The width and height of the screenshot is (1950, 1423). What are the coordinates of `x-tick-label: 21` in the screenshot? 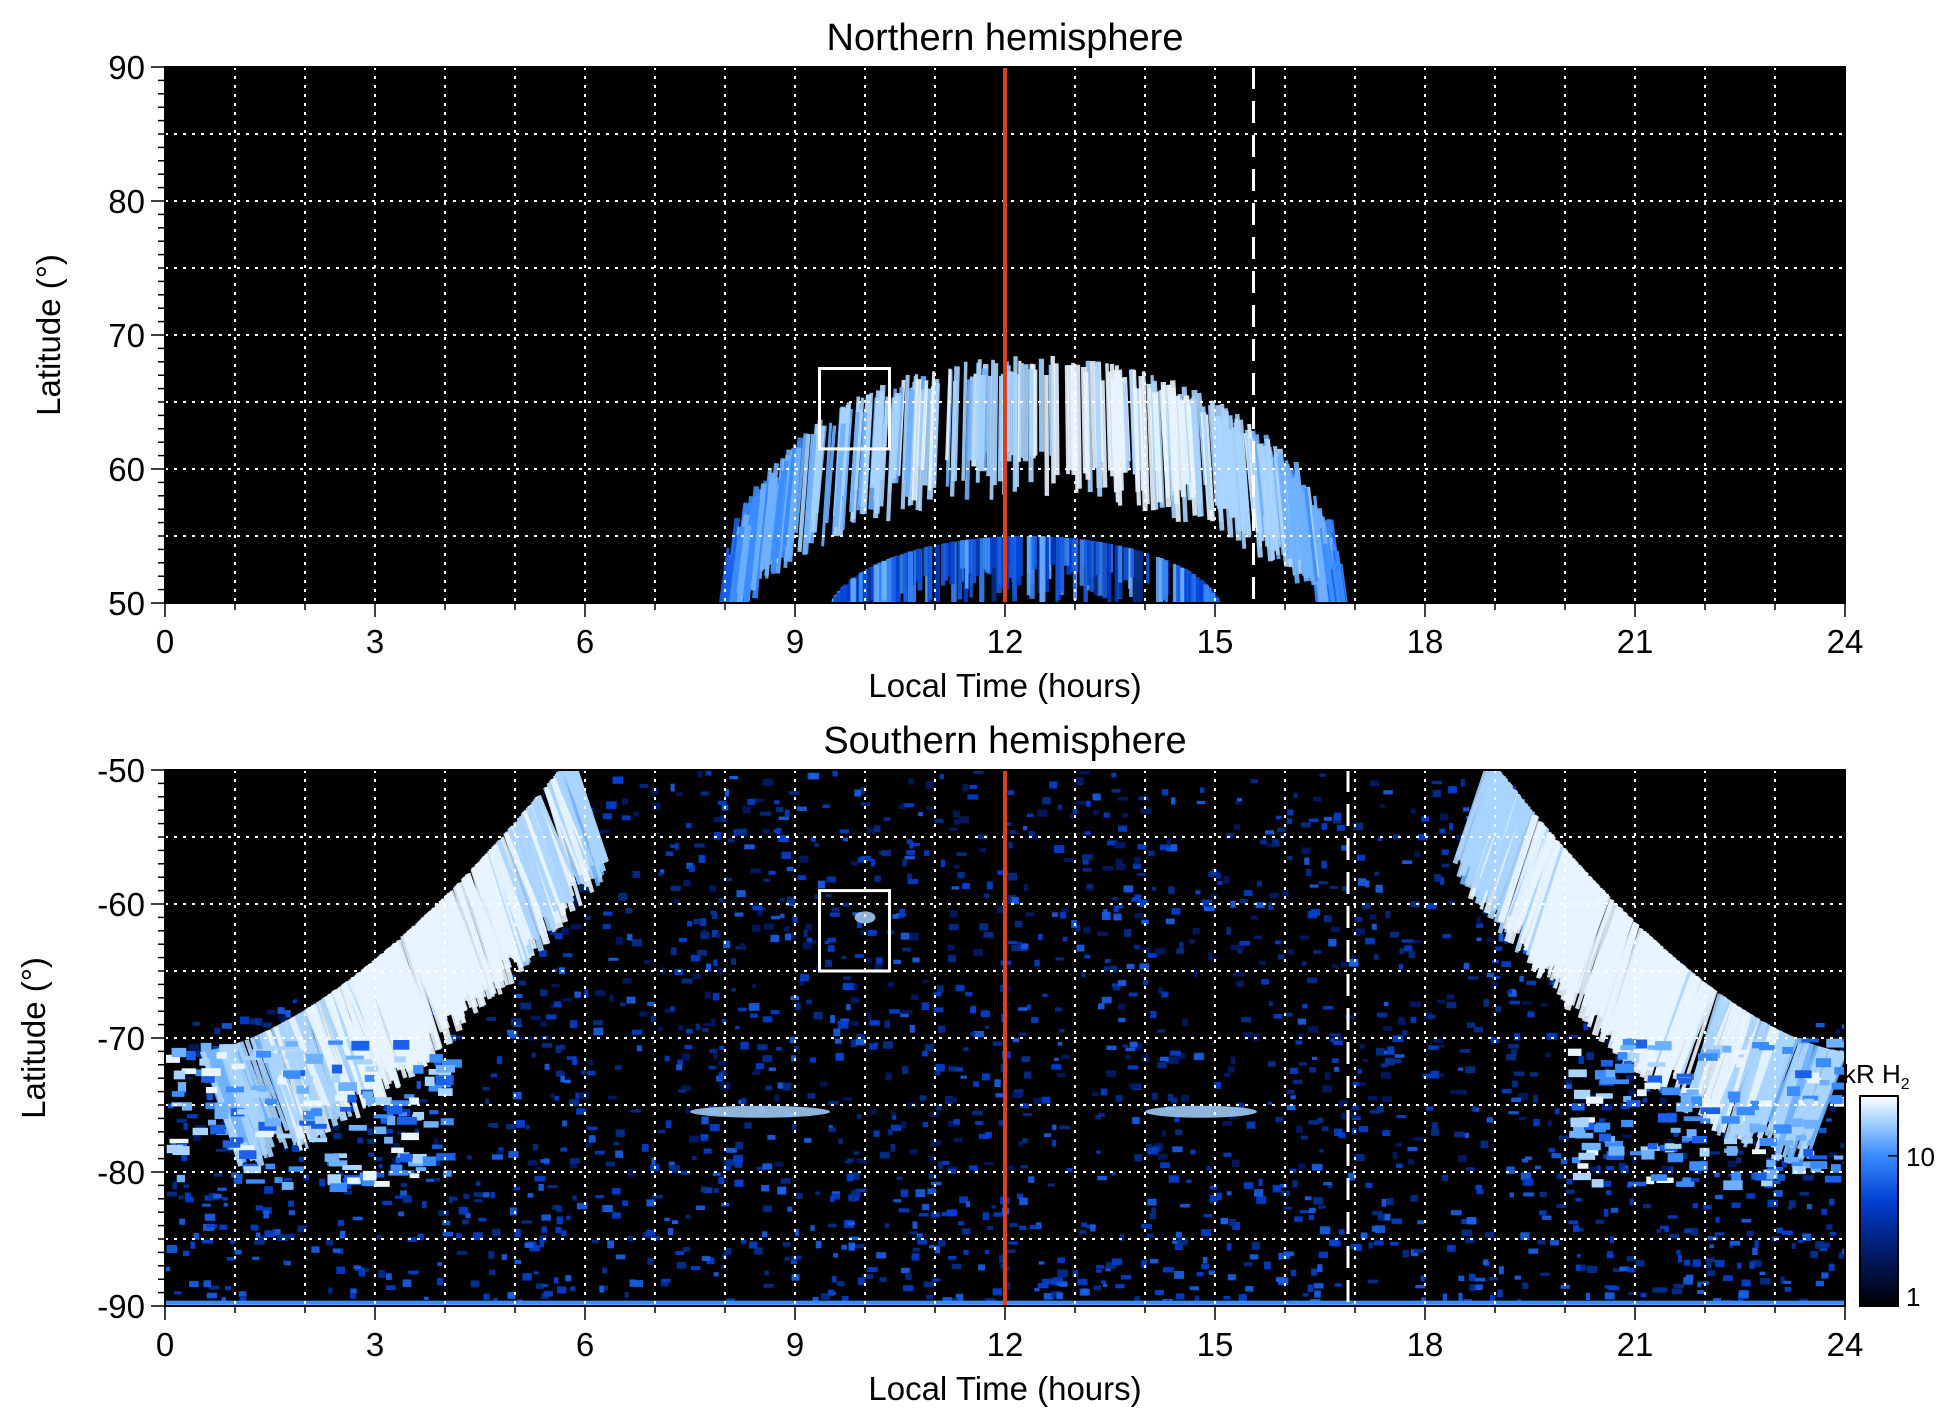 It's located at (1635, 641).